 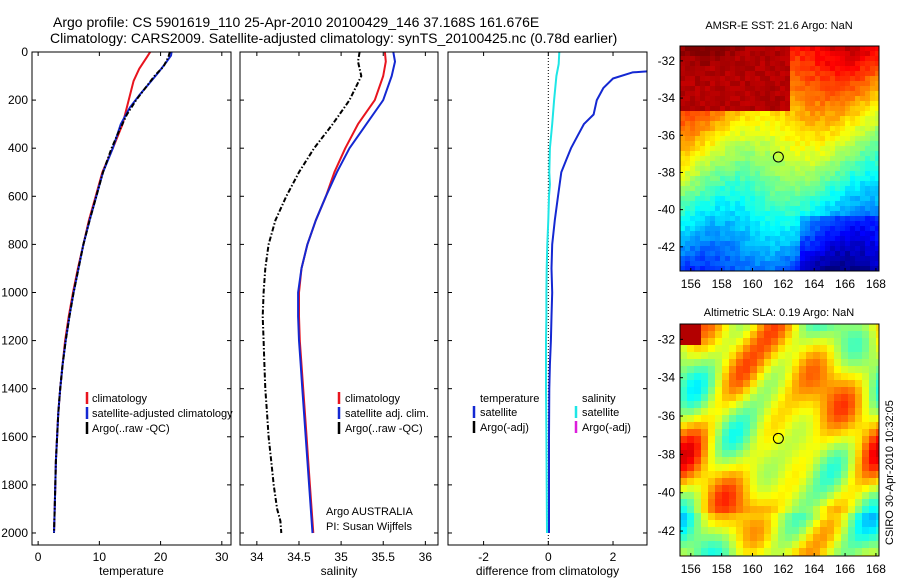 I want to click on legend-label-temp-satellite: satellite, so click(x=498, y=413).